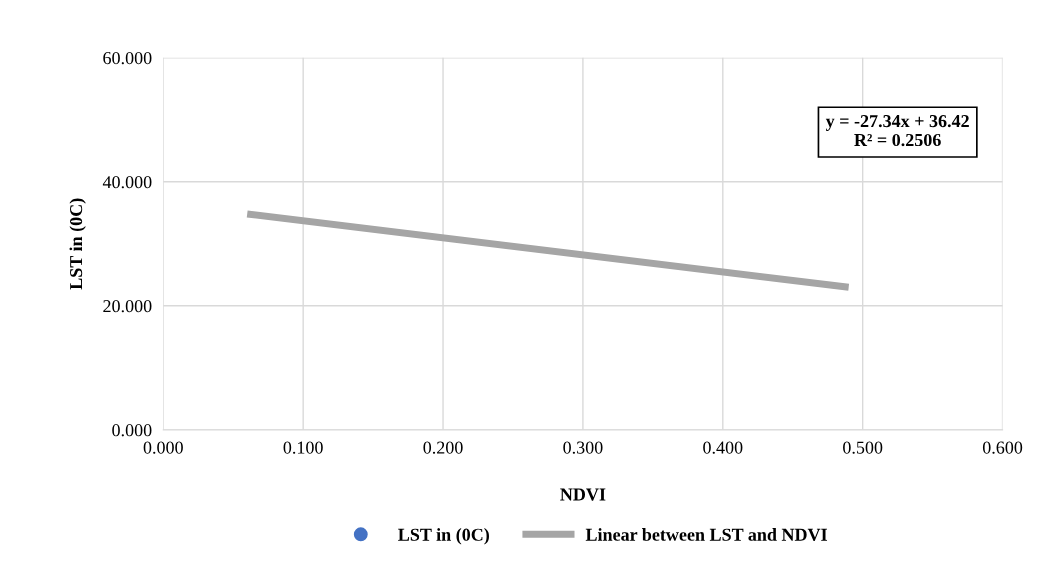 Image resolution: width=1040 pixels, height=577 pixels. What do you see at coordinates (897, 131) in the screenshot?
I see `annotation: y = -27.34x + 36.42 R² = 0.2506` at bounding box center [897, 131].